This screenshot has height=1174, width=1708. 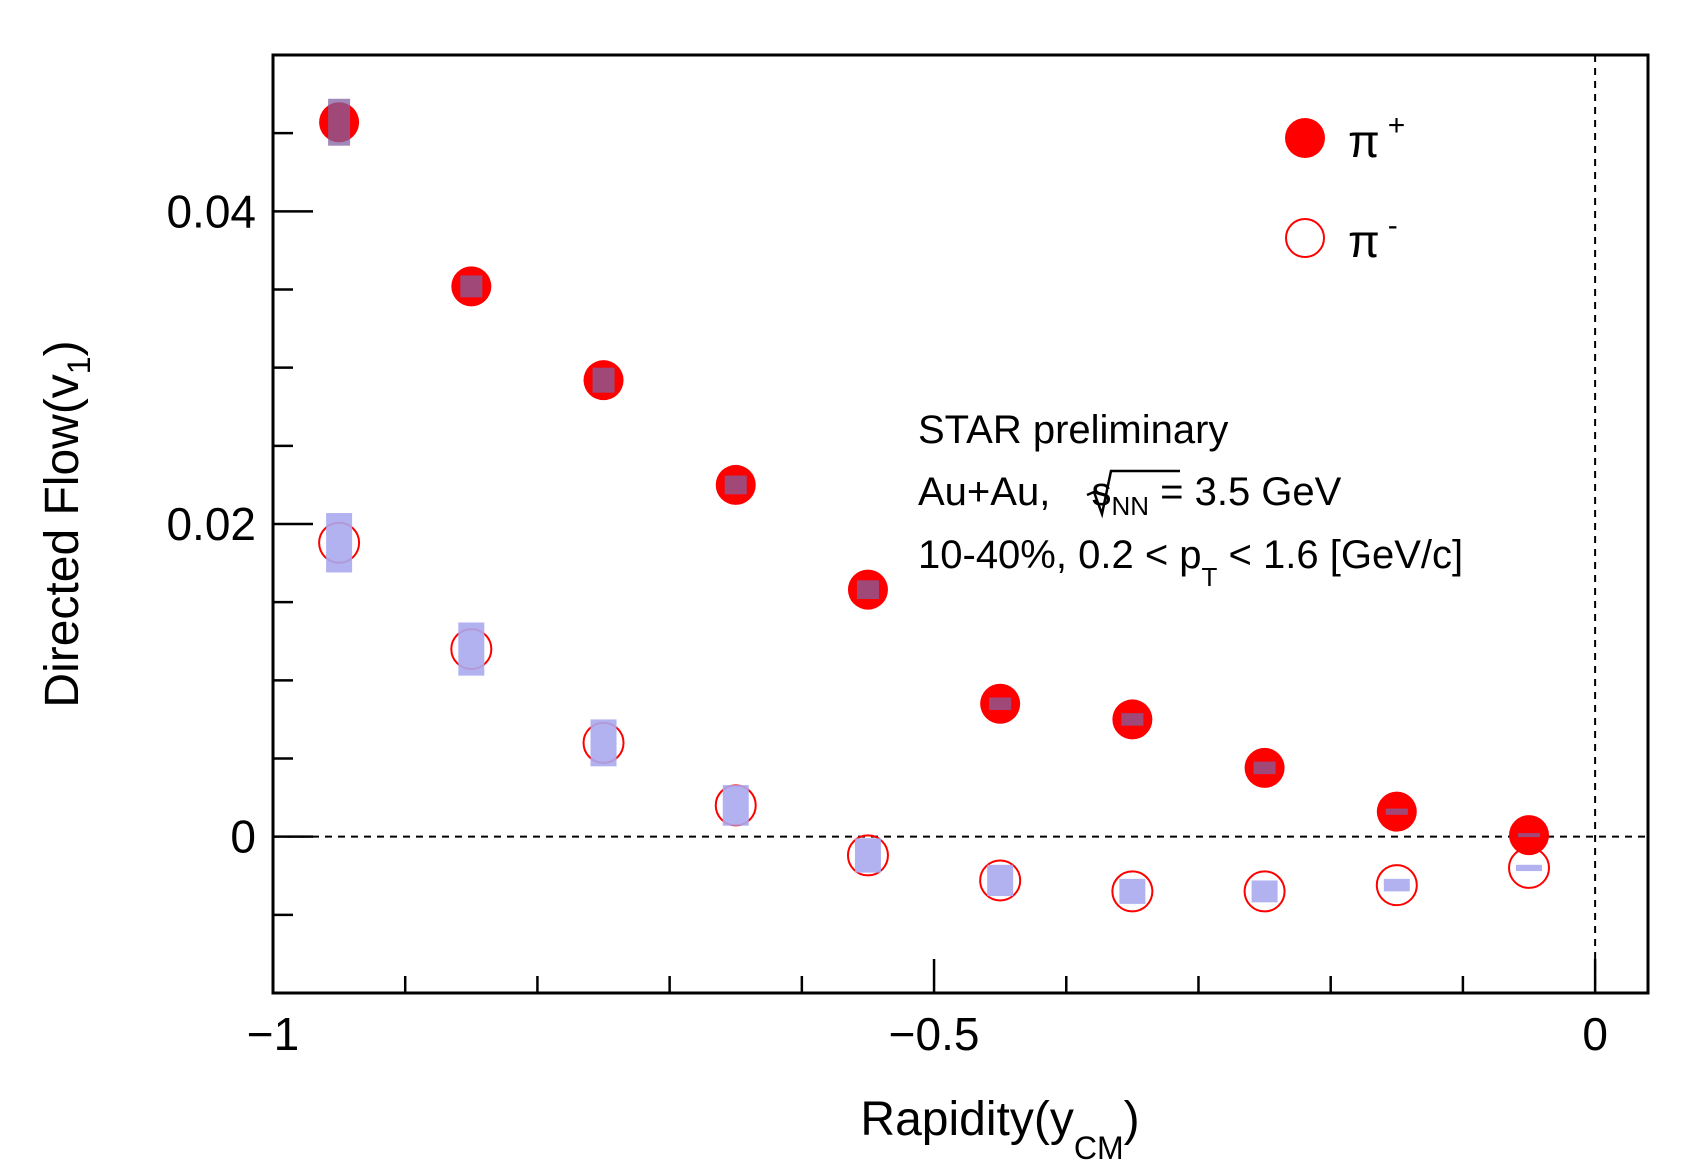 I want to click on x-axis-title: Rapidity(yCM), so click(x=999, y=1129).